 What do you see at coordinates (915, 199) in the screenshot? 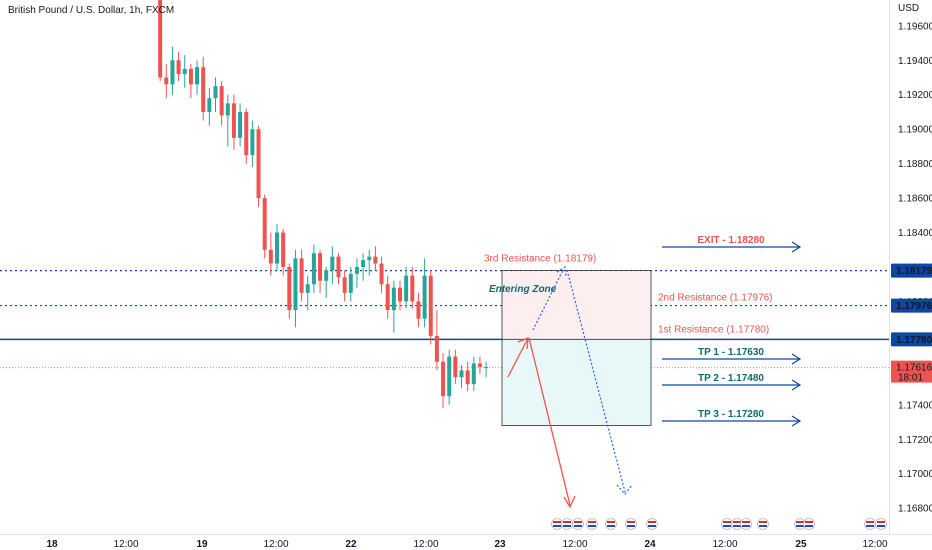
I see `price-tick-label: 1.18600` at bounding box center [915, 199].